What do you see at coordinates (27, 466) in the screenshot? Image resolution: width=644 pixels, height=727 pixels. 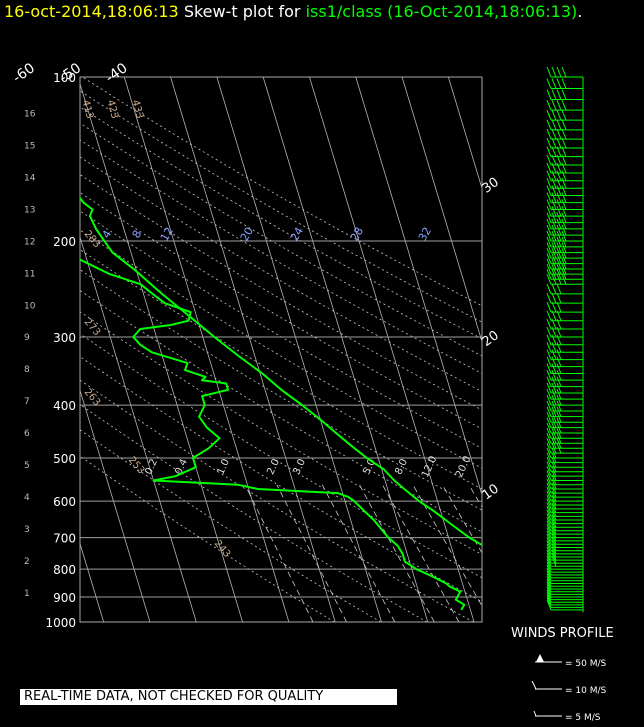 I see `height-km-label: 5` at bounding box center [27, 466].